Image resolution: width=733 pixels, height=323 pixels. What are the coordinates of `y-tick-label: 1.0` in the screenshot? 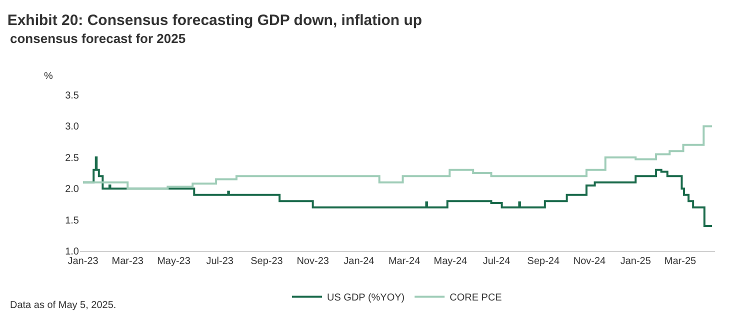 It's located at (72, 252).